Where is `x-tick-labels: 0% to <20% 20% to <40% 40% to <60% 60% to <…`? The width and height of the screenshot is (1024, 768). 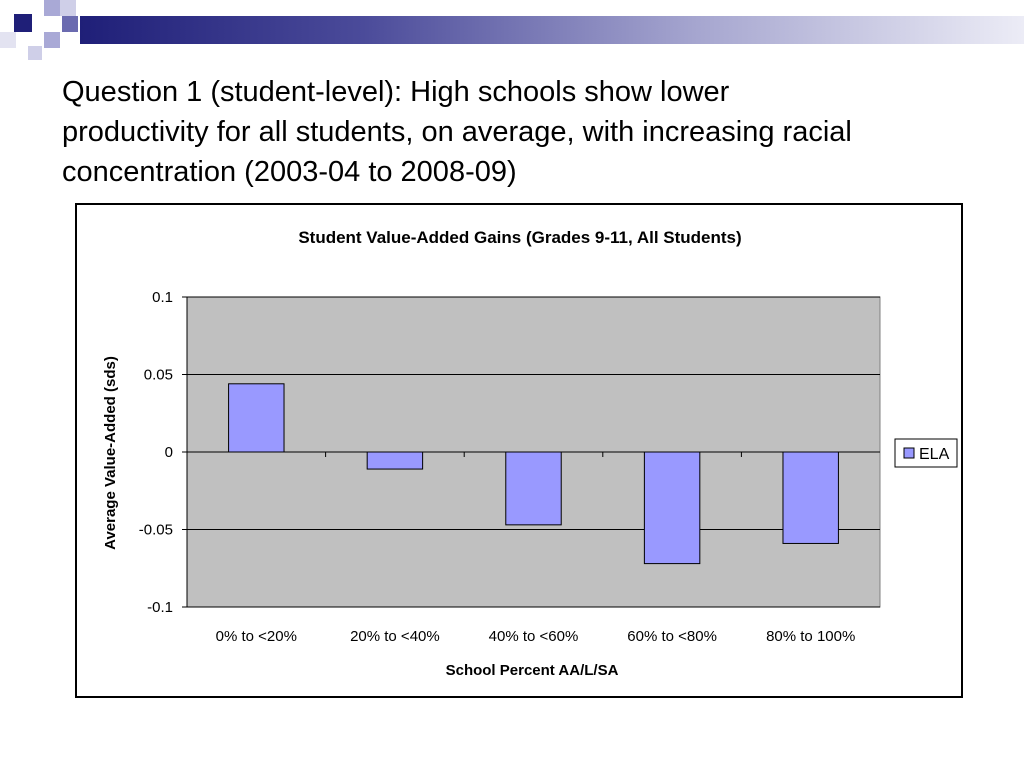 x-tick-labels: 0% to <20% 20% to <40% 40% to <60% 60% to <… is located at coordinates (536, 636).